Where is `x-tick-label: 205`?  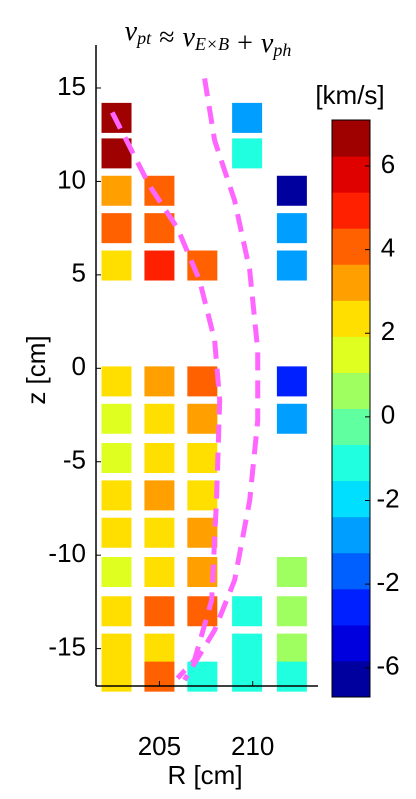
x-tick-label: 205 is located at coordinates (159, 746).